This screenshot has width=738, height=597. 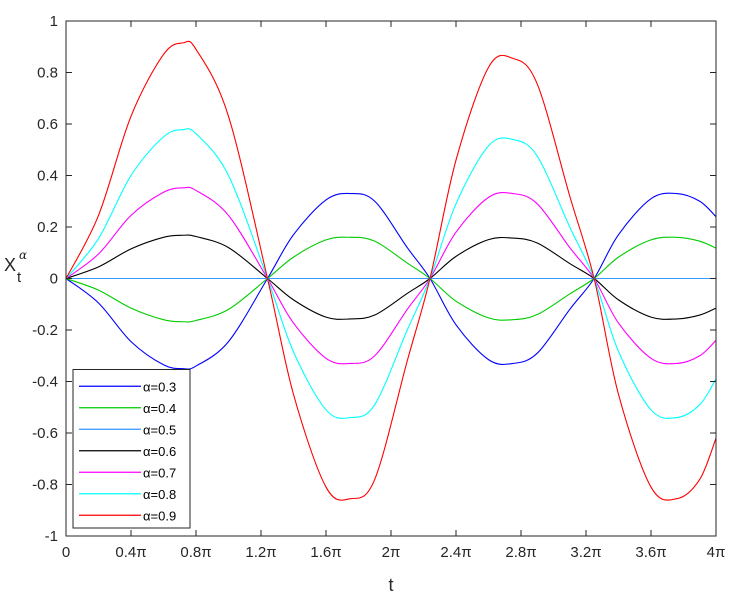 What do you see at coordinates (159, 494) in the screenshot?
I see `legend-entry-label: α=0.8` at bounding box center [159, 494].